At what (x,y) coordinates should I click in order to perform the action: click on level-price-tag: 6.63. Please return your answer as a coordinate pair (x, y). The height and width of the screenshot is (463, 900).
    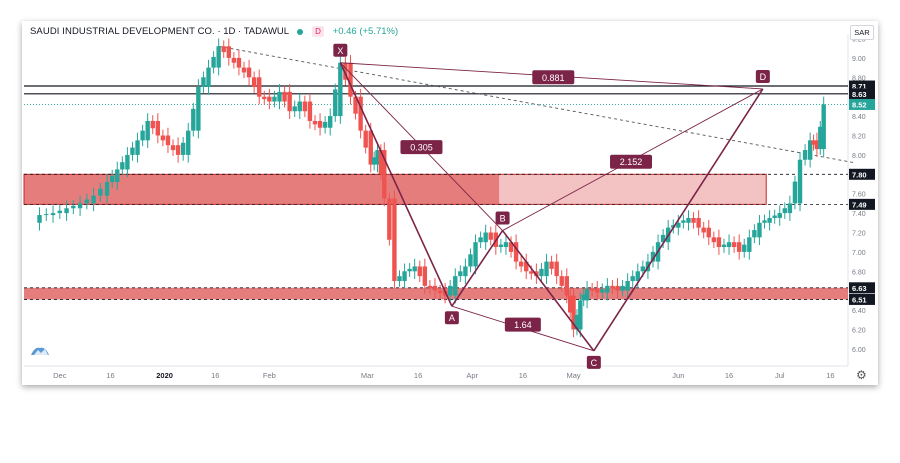
    Looking at the image, I should click on (862, 288).